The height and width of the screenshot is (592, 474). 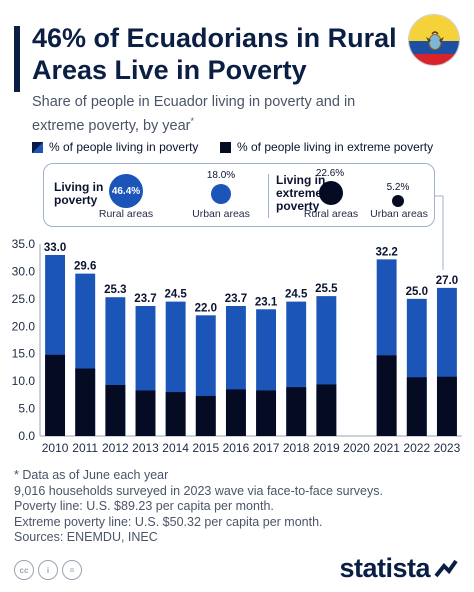 I want to click on extreme-urban-value: 5.2%, so click(x=398, y=187).